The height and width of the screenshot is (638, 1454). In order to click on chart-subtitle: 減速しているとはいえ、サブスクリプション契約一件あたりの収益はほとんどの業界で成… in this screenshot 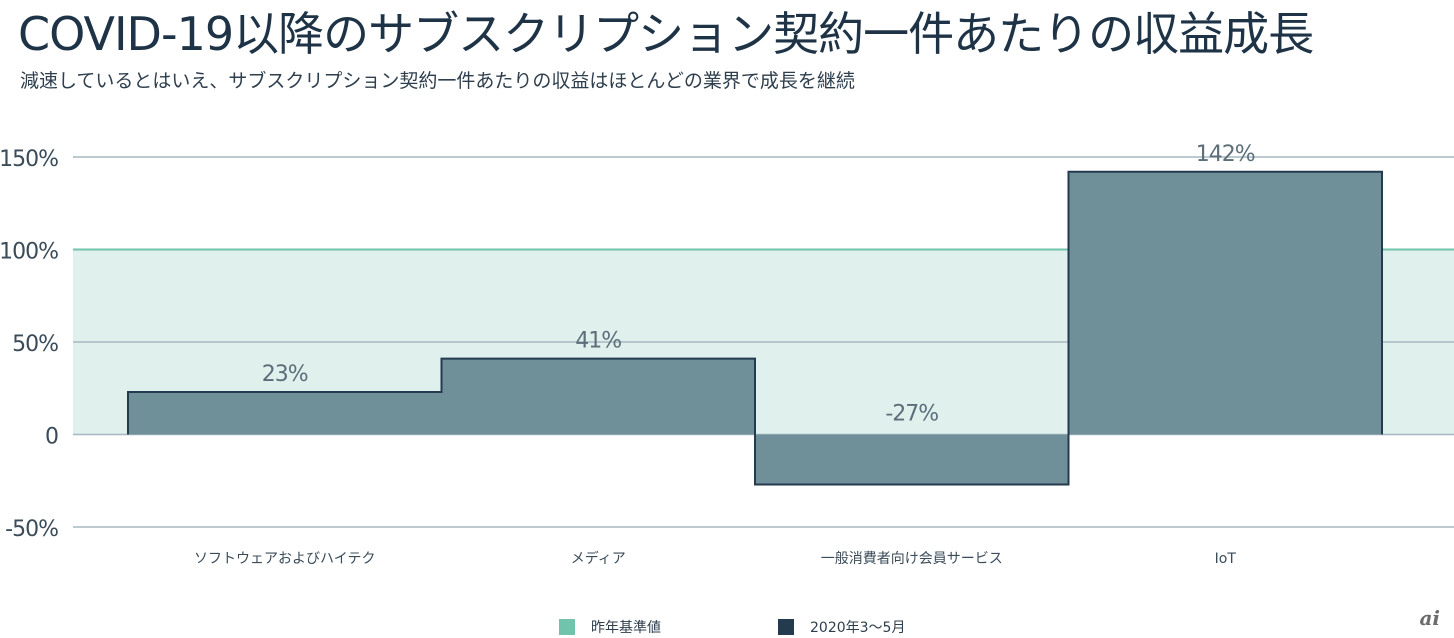, I will do `click(437, 81)`.